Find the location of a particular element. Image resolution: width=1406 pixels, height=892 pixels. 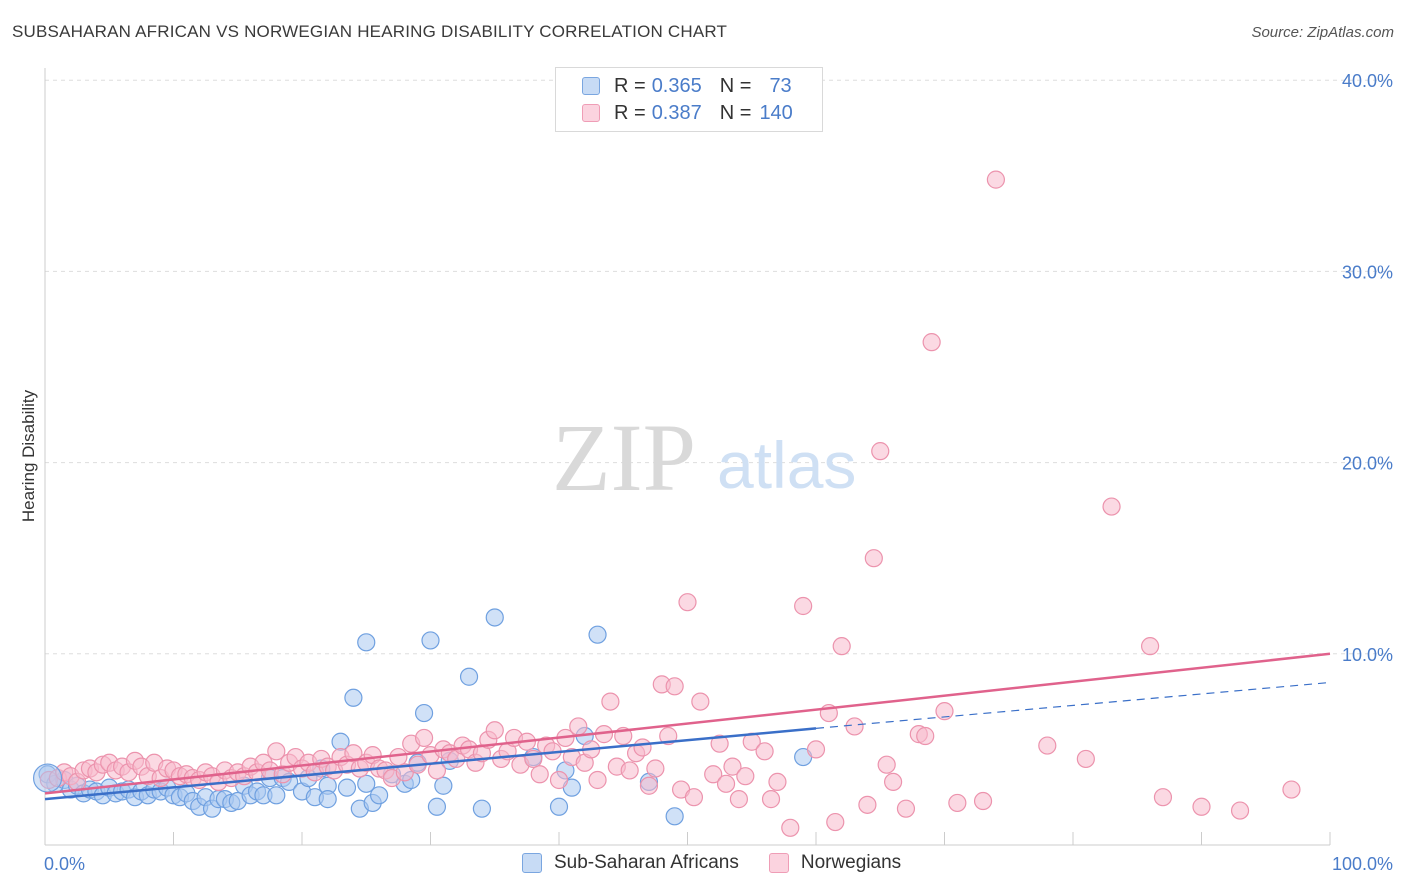

cluster-point is located at coordinates (47, 778).